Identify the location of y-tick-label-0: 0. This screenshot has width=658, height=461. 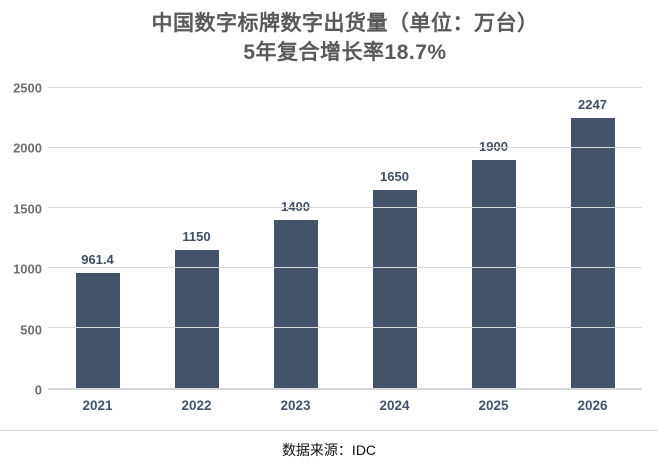
(38, 390).